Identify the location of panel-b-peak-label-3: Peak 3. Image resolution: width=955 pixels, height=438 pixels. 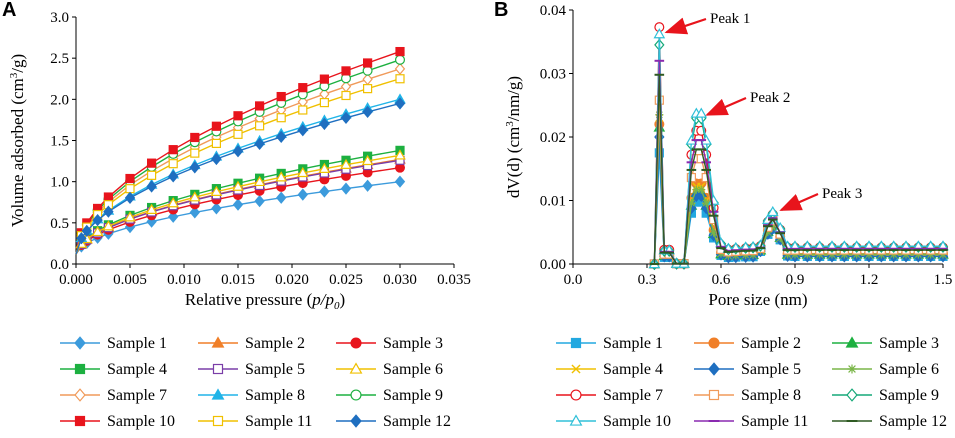
(842, 194).